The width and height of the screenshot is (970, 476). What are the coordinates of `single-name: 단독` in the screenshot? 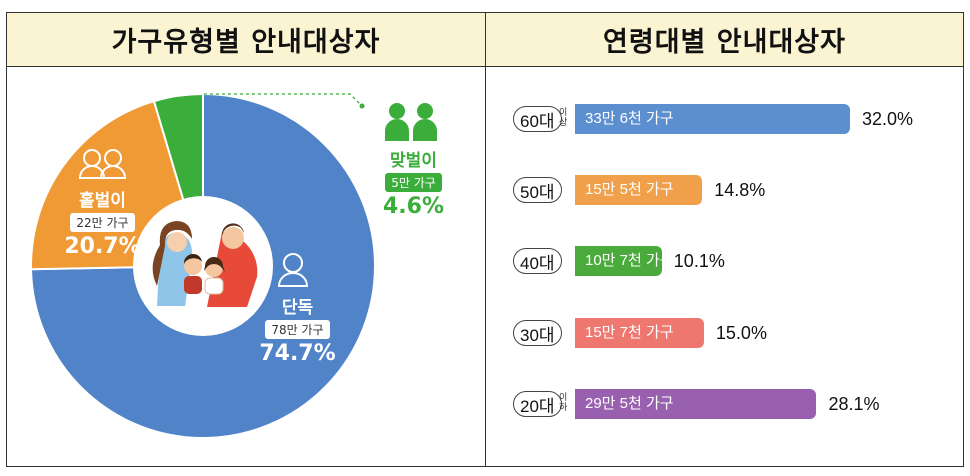 It's located at (297, 308).